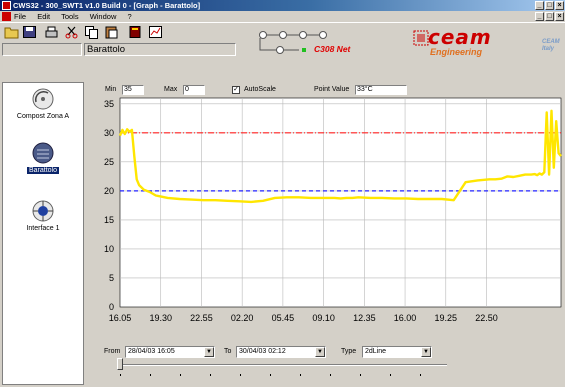  Describe the element at coordinates (42, 49) in the screenshot. I see `status-field` at that location.